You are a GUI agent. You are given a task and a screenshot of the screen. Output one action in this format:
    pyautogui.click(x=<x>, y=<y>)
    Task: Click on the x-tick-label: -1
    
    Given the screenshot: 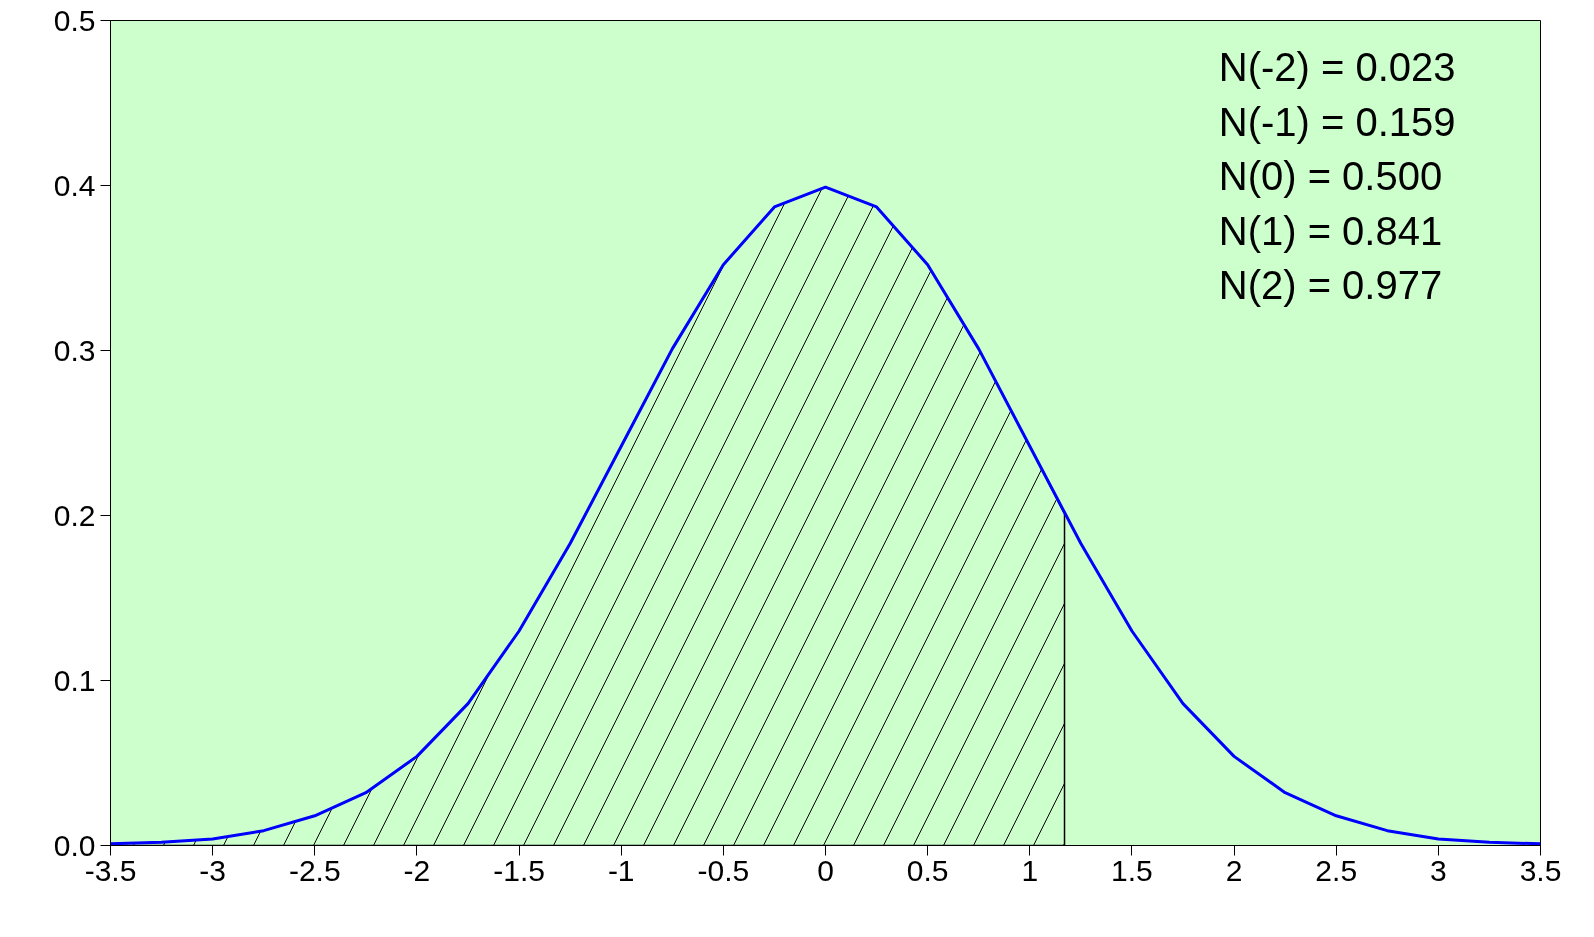 What is the action you would take?
    pyautogui.click(x=621, y=870)
    